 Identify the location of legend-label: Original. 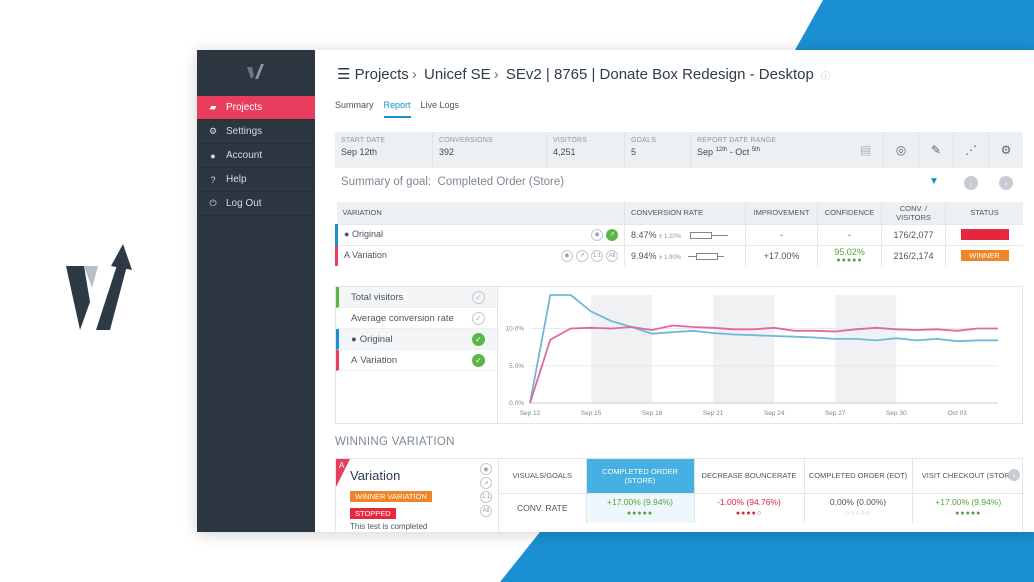
(376, 339).